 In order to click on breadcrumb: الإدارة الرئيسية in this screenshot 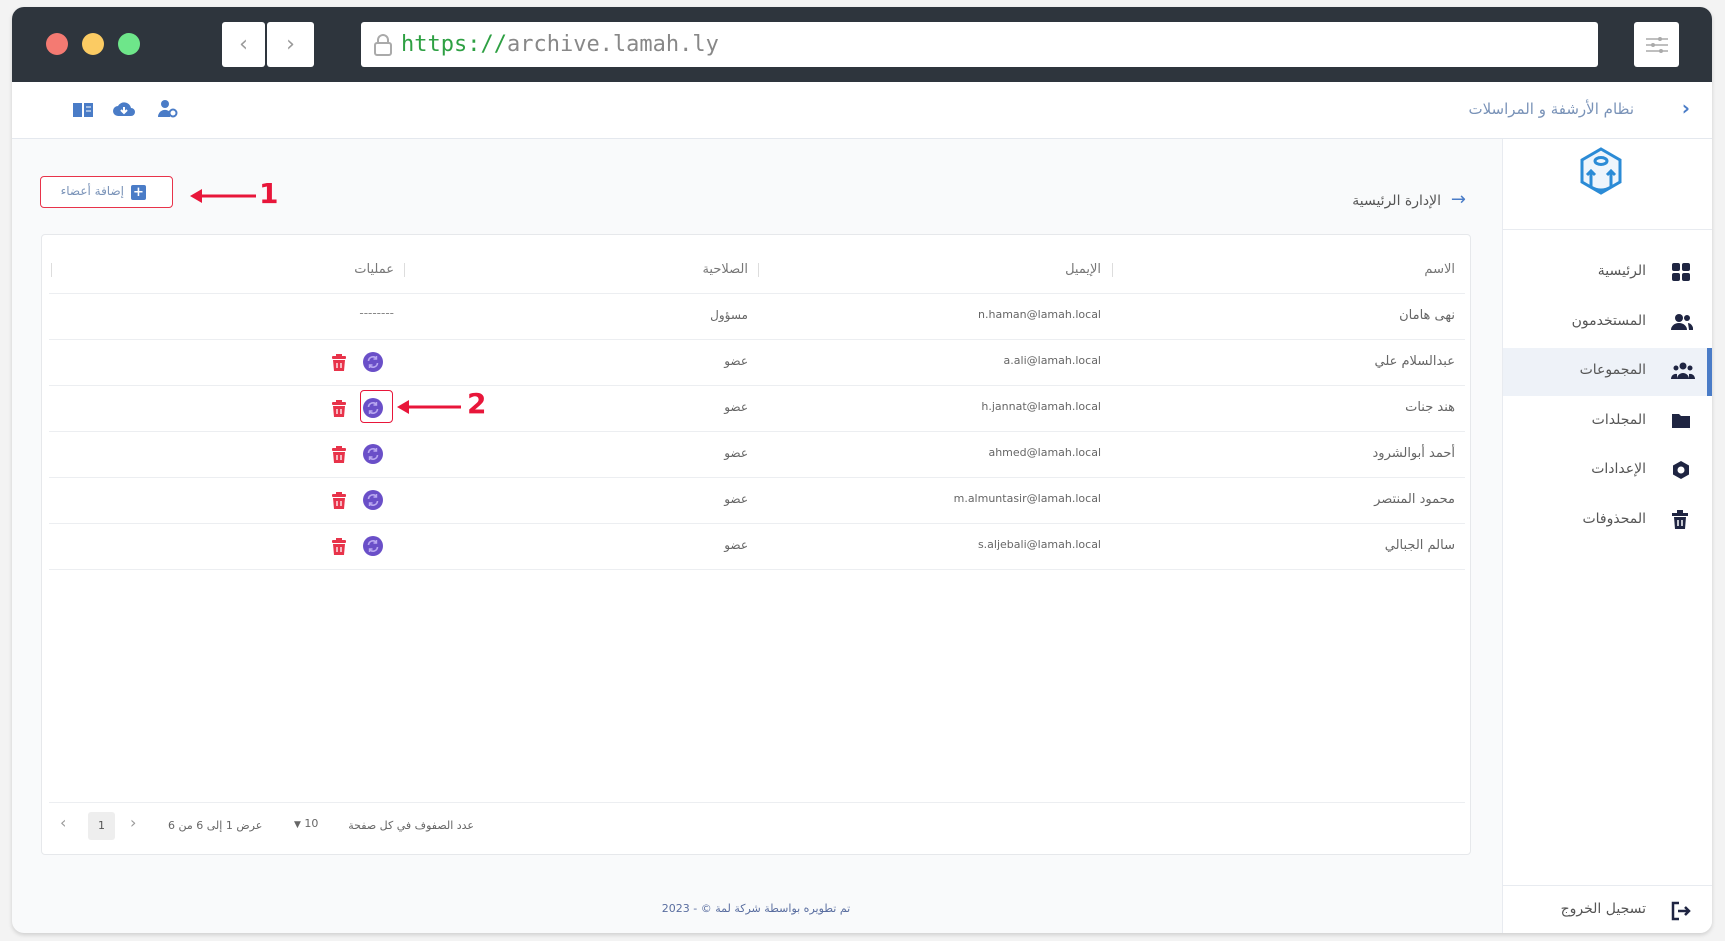, I will do `click(1396, 201)`.